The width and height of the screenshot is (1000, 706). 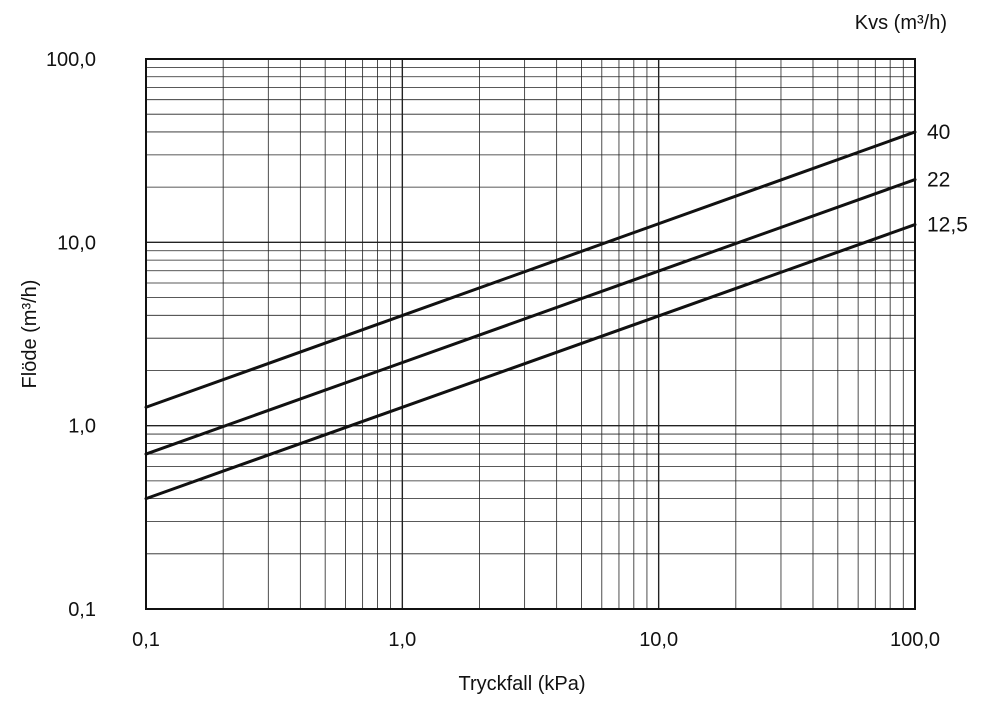 I want to click on series-labels: 40 22 12,5, so click(x=947, y=179).